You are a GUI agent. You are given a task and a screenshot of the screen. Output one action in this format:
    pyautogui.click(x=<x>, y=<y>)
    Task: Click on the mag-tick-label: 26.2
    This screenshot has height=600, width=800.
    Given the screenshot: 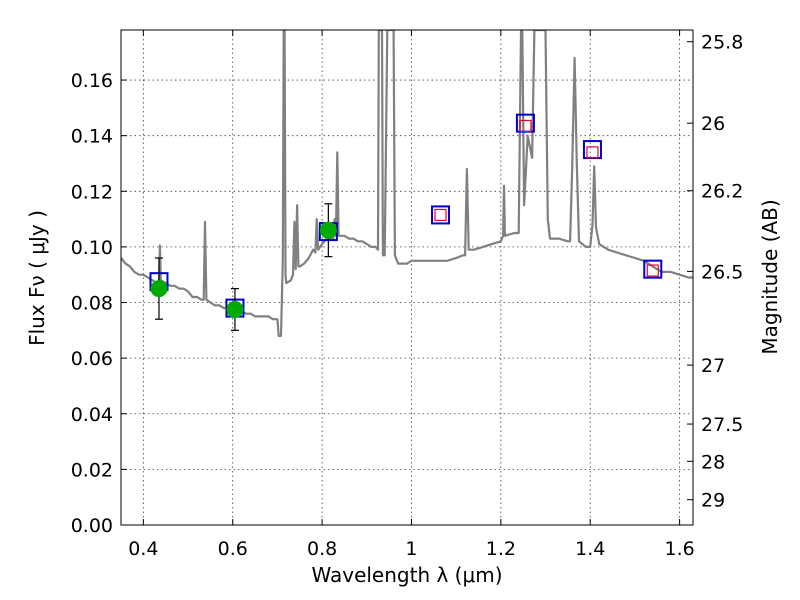 What is the action you would take?
    pyautogui.click(x=722, y=192)
    